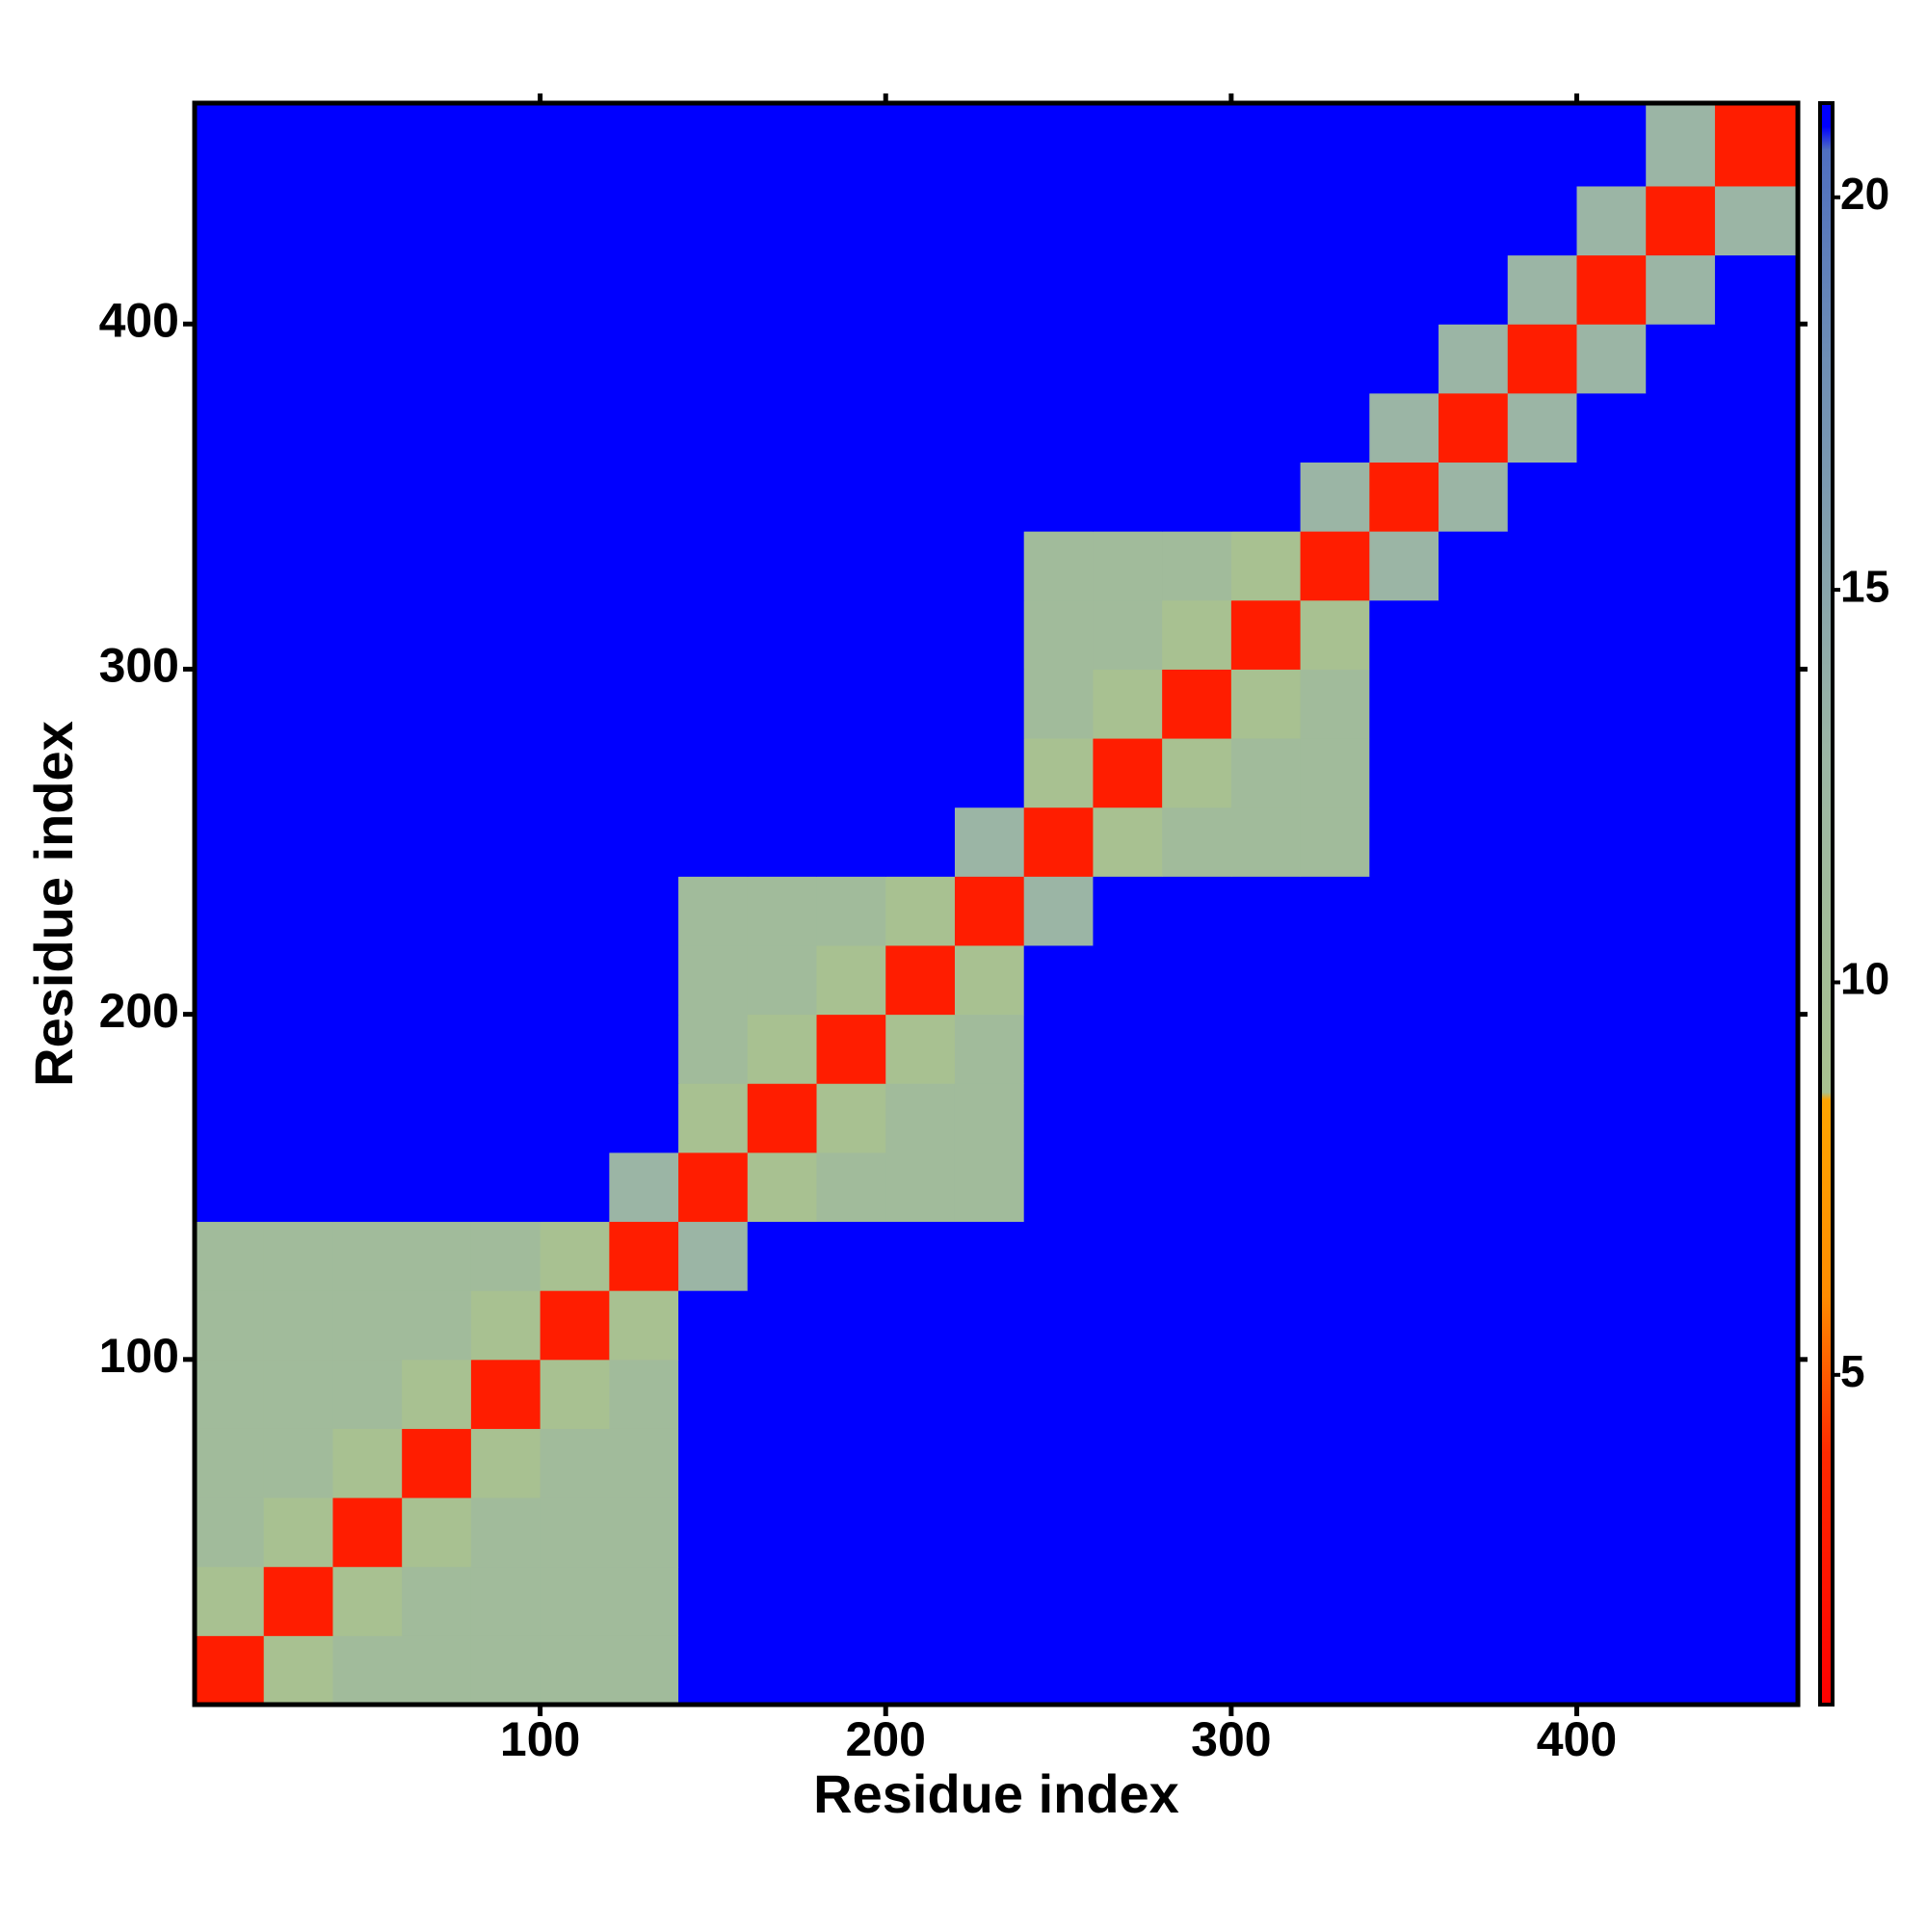 This screenshot has height=1932, width=1927. What do you see at coordinates (53, 904) in the screenshot?
I see `y-axis-title: Residue index` at bounding box center [53, 904].